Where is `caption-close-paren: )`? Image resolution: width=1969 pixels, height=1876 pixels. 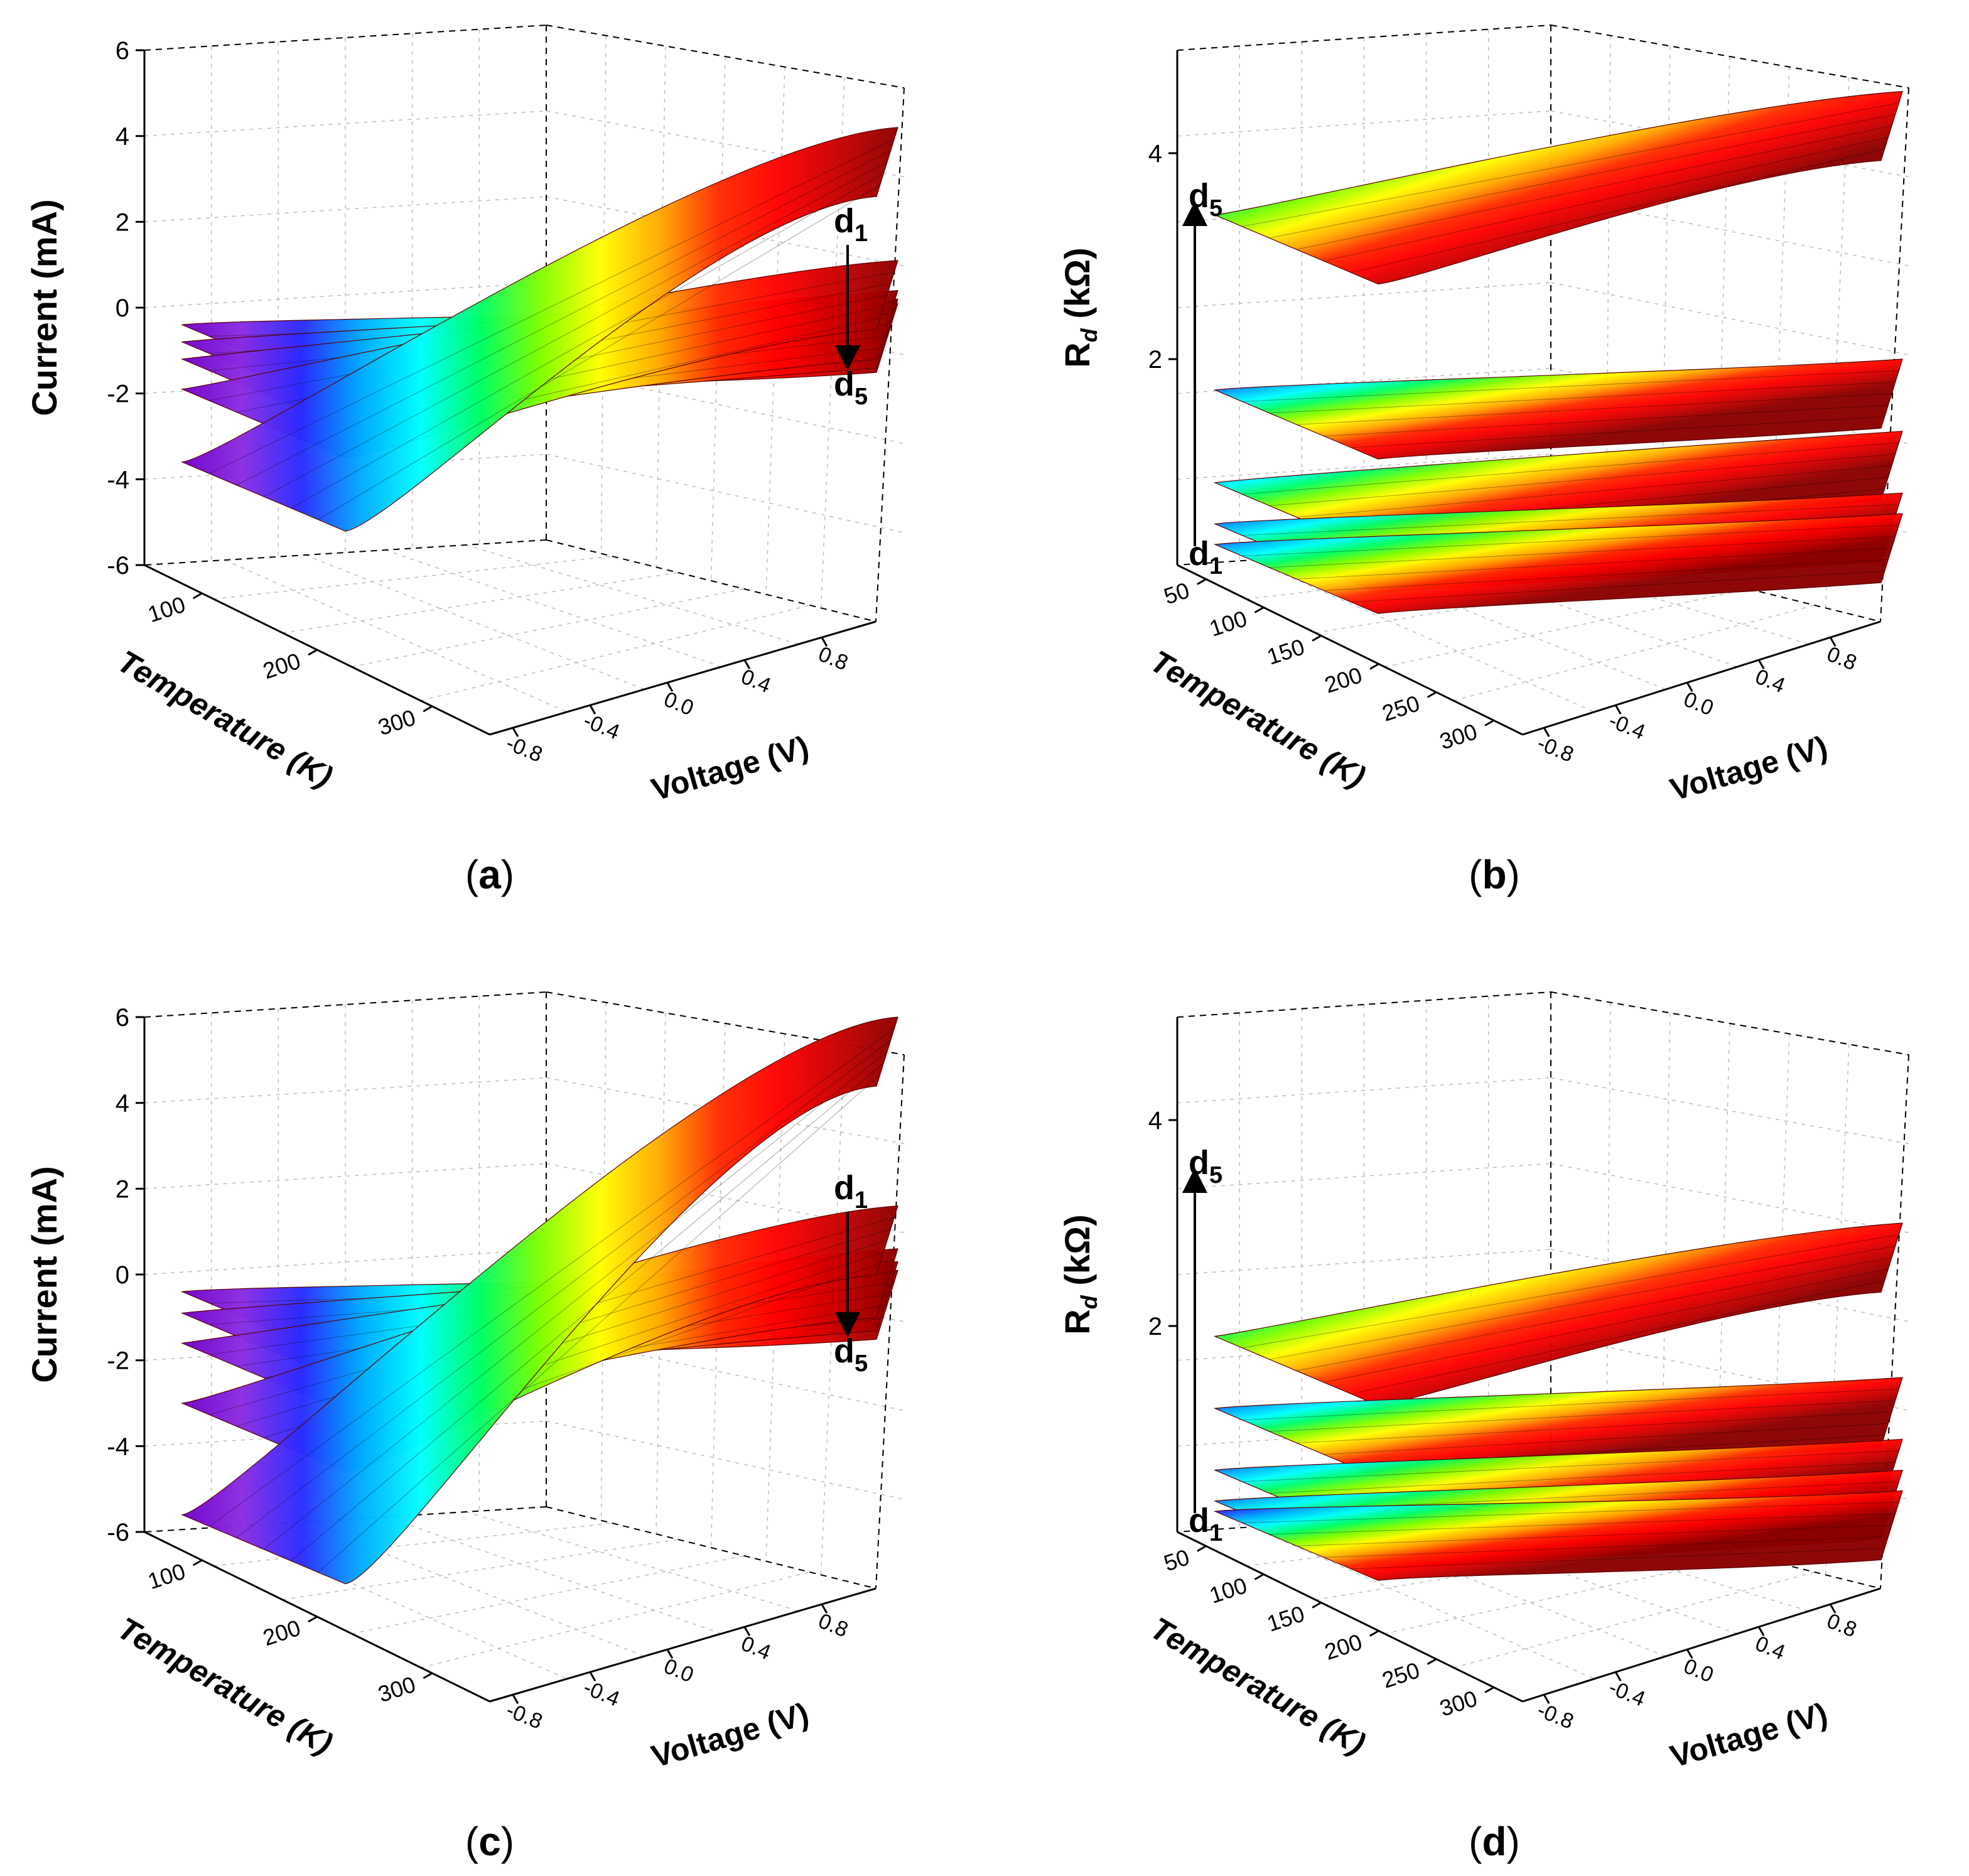
caption-close-paren: ) is located at coordinates (507, 1842).